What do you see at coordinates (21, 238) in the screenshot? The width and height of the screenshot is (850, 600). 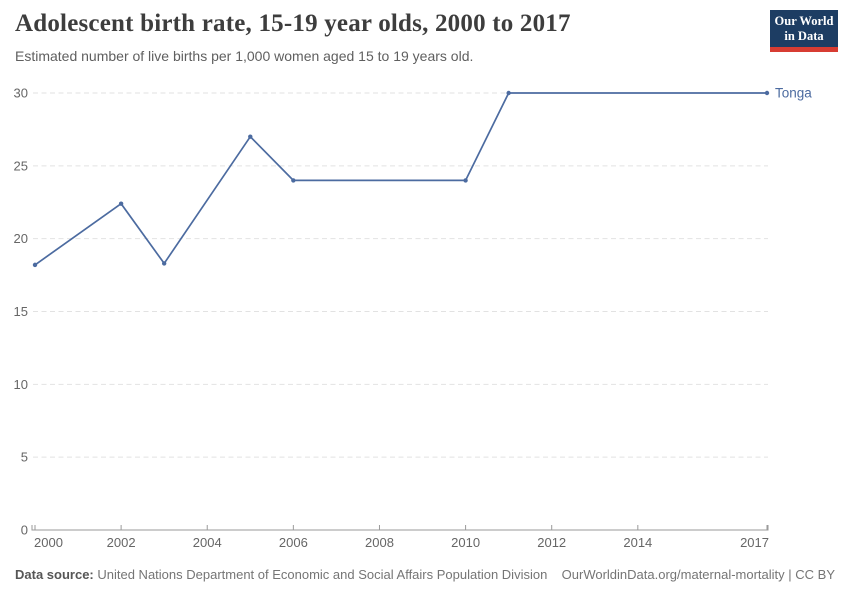 I see `y-tick-label: 20` at bounding box center [21, 238].